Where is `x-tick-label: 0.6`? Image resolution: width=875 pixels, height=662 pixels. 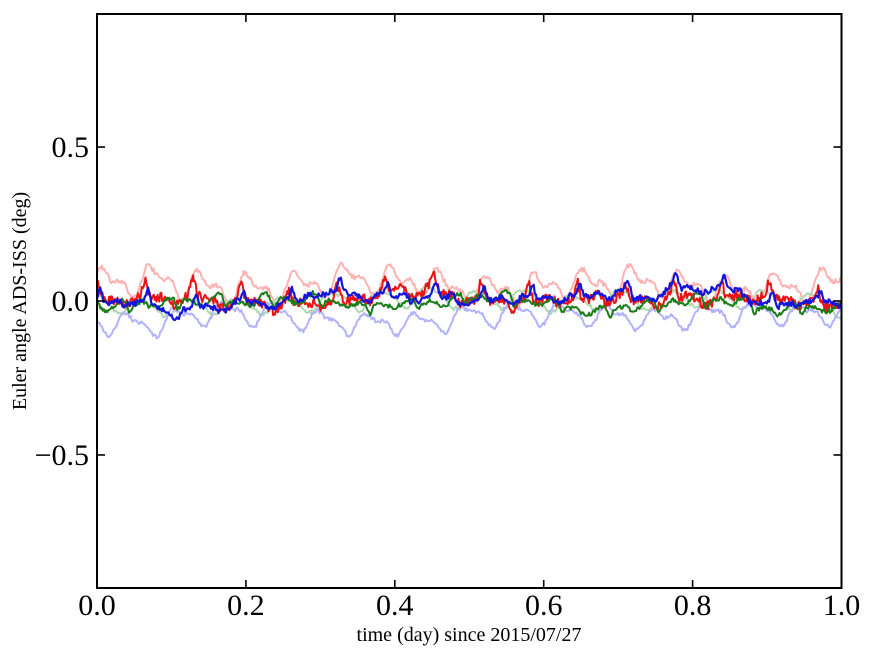
x-tick-label: 0.6 is located at coordinates (544, 605).